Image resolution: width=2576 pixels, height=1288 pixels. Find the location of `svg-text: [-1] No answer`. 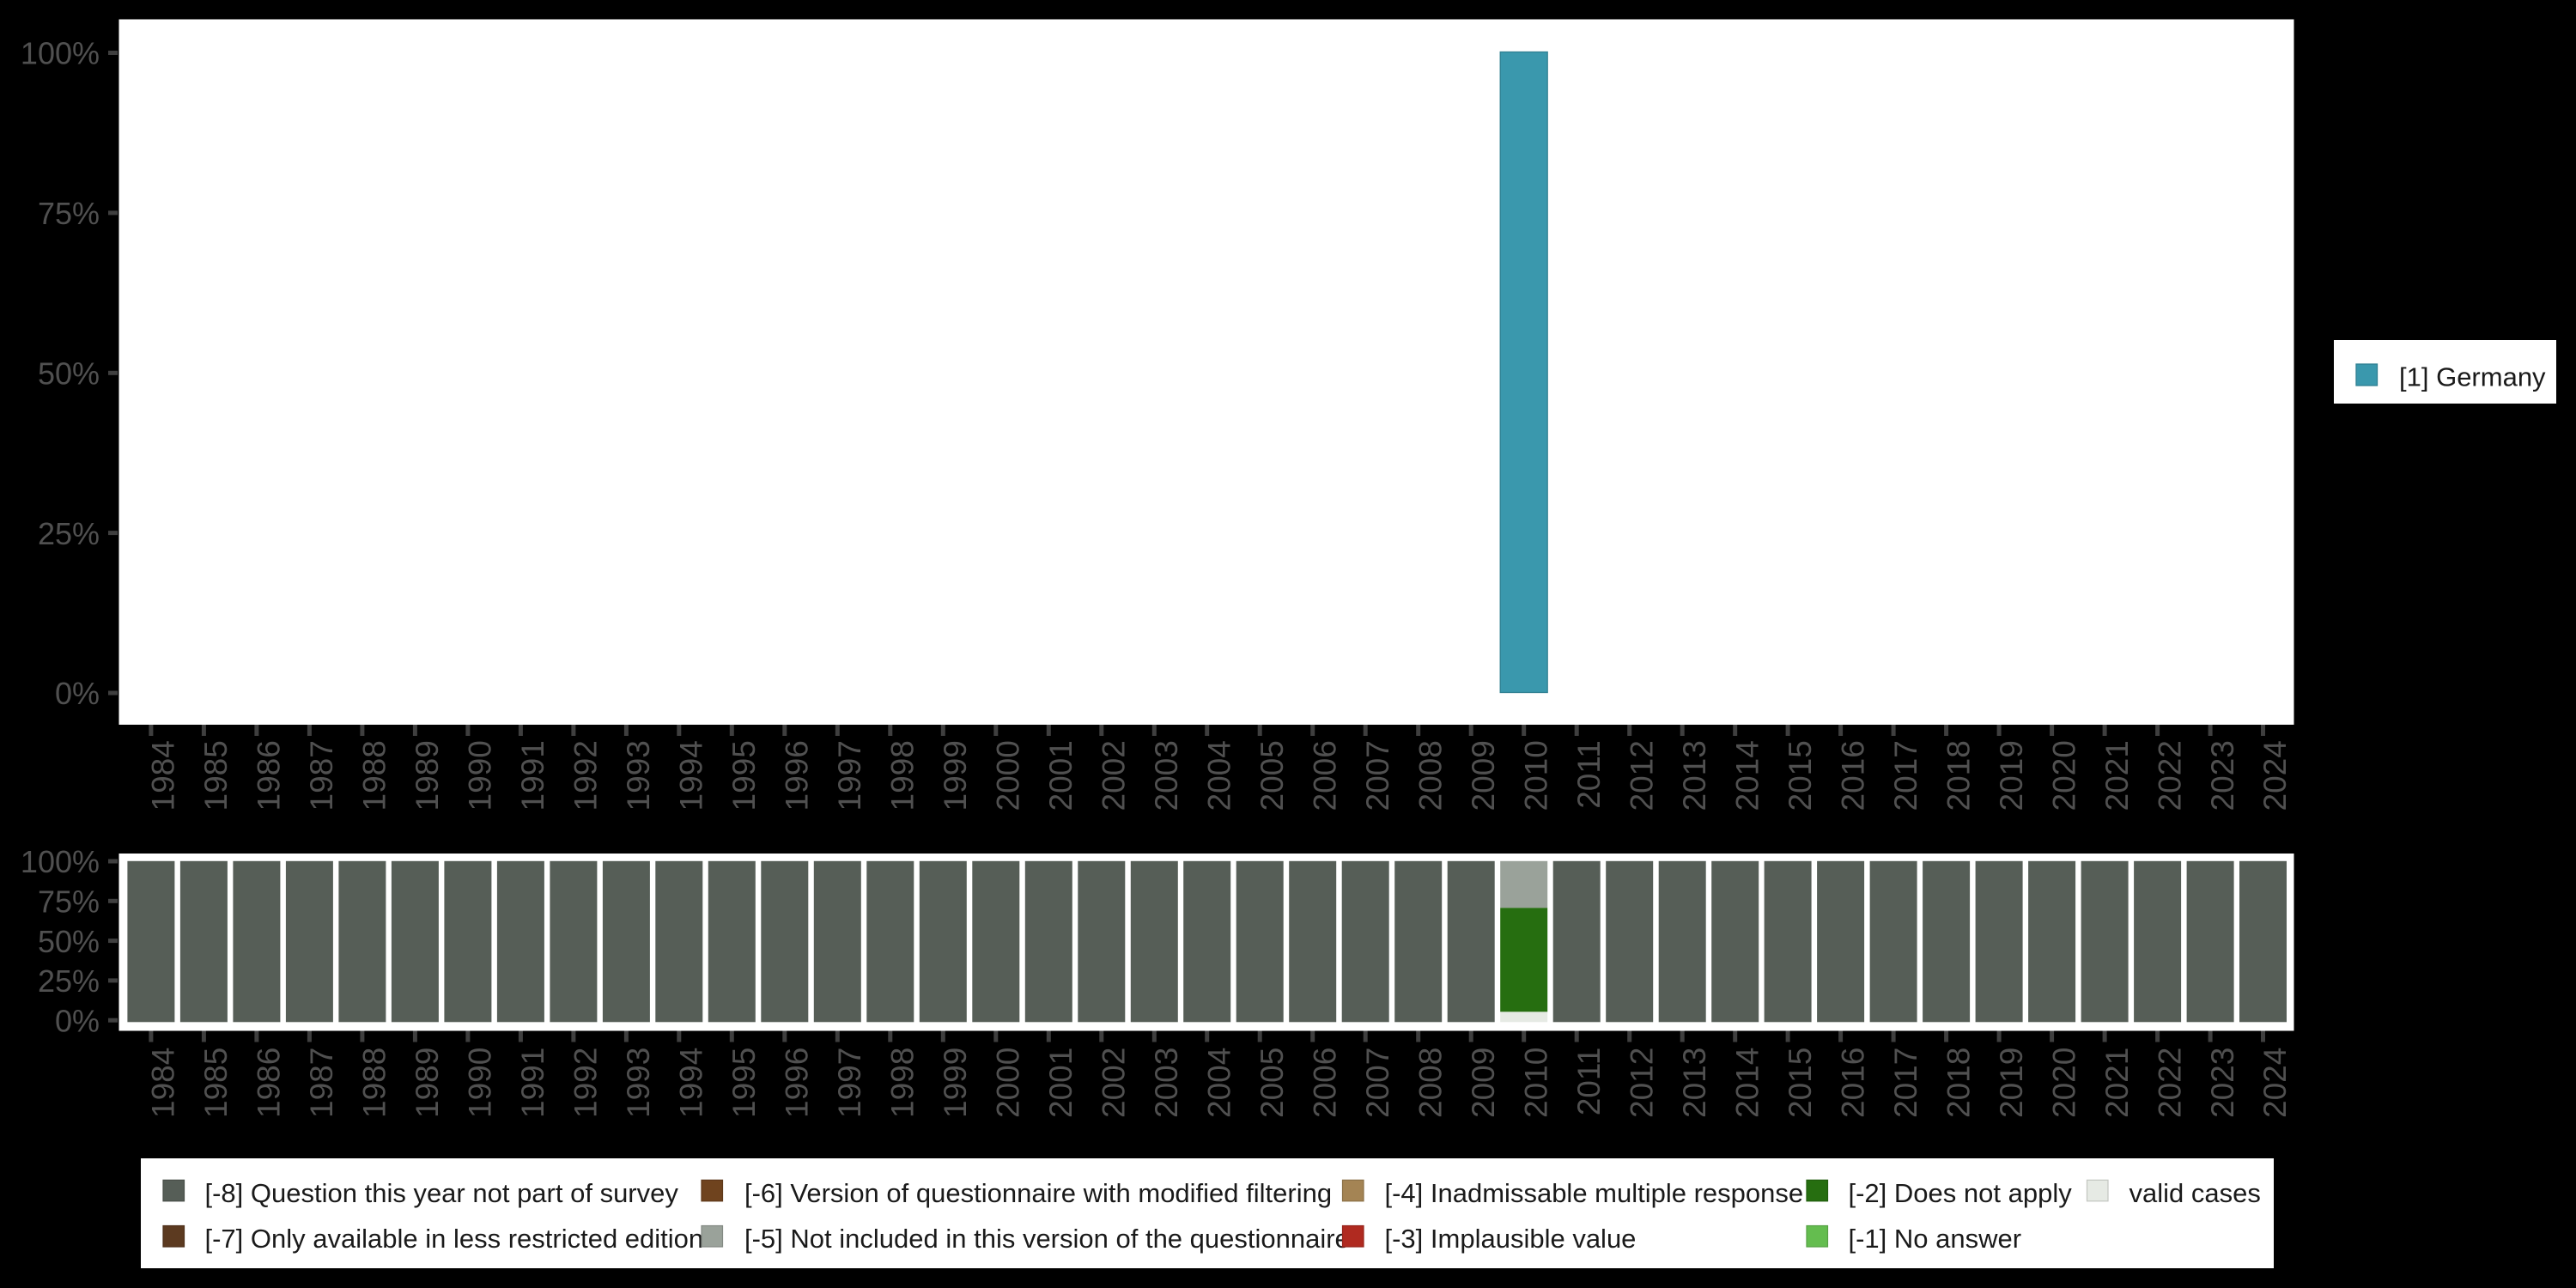

svg-text: [-1] No answer is located at coordinates (1936, 1239).